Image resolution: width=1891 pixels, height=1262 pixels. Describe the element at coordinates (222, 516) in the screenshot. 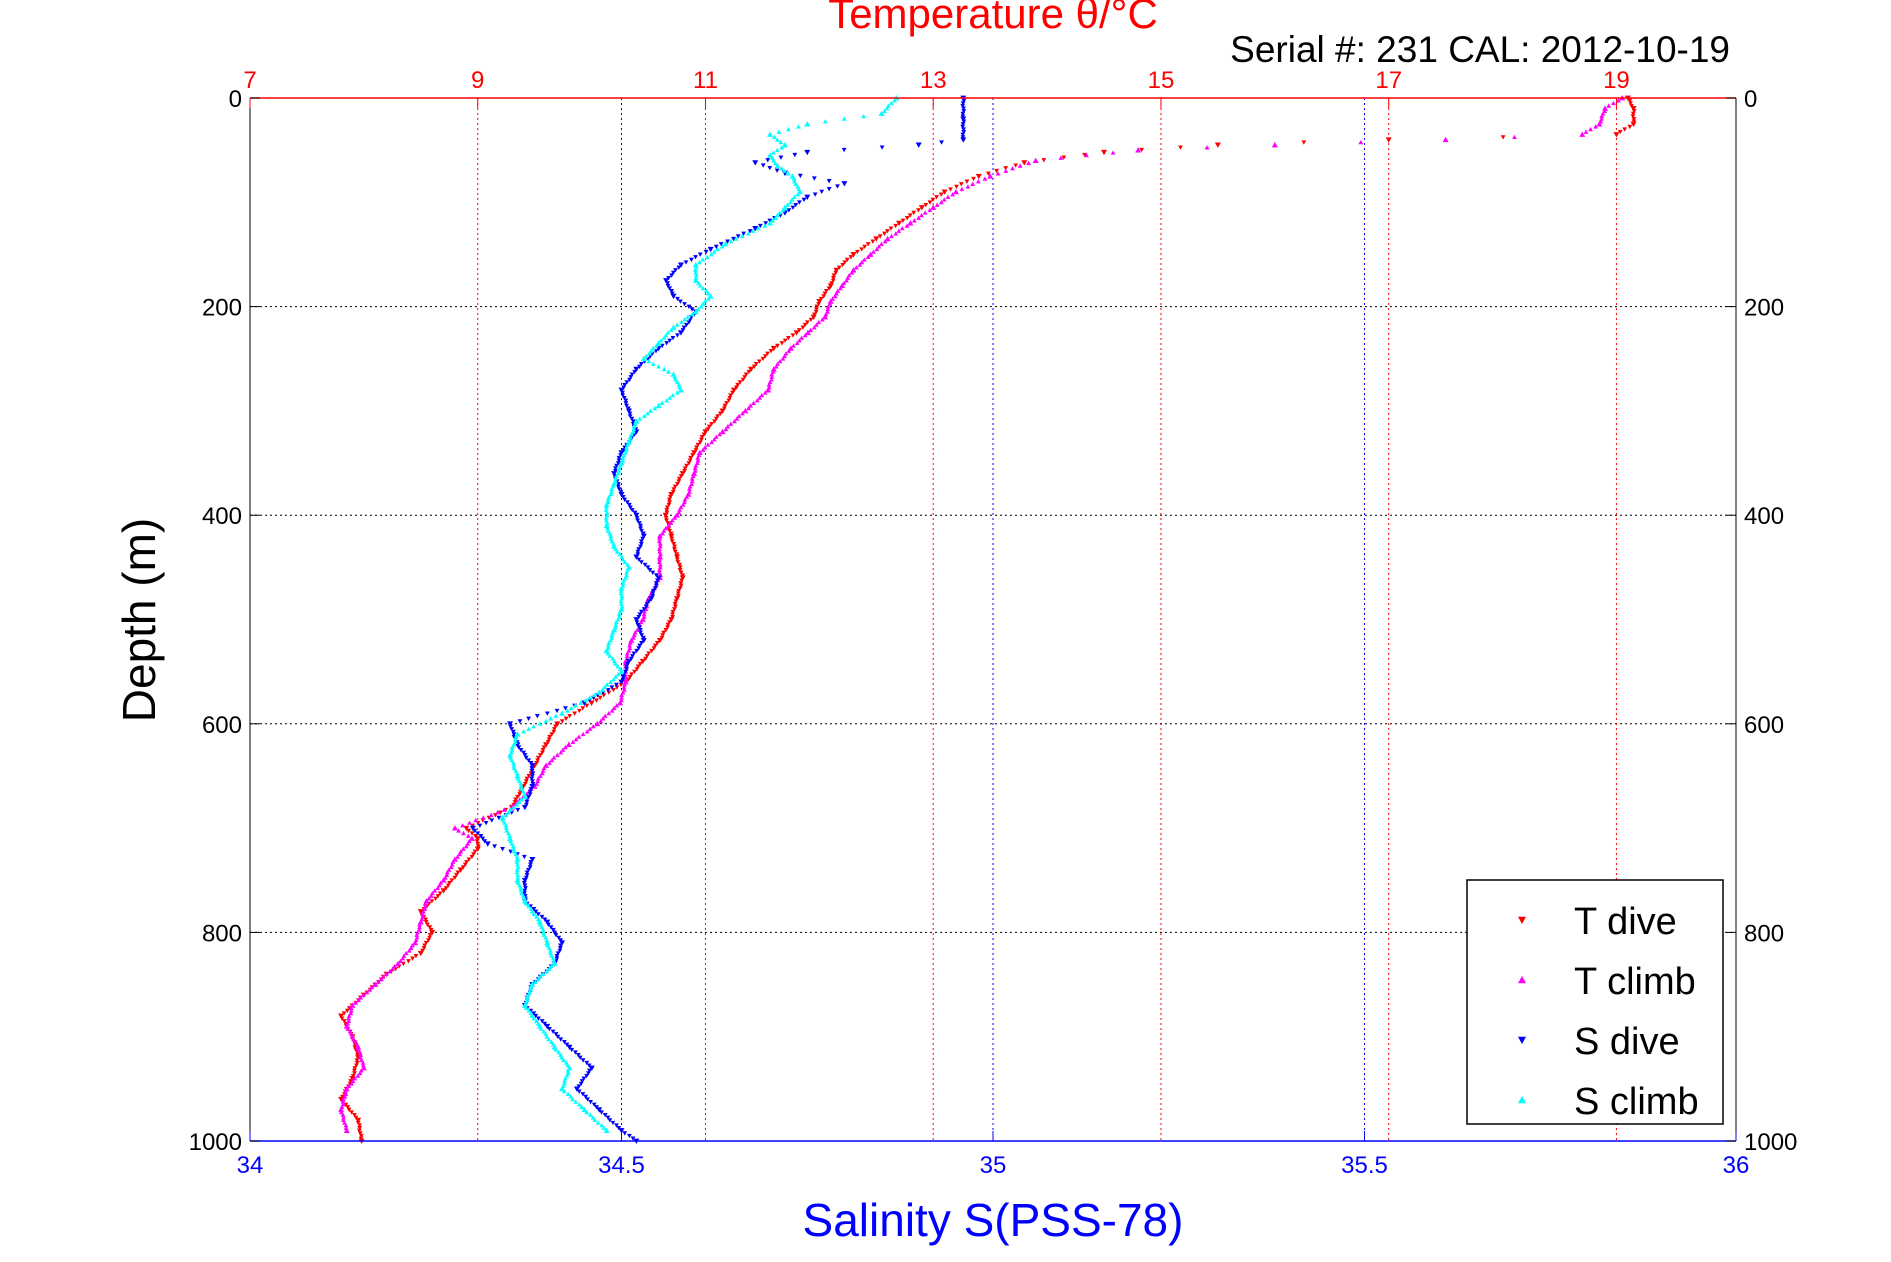

I see `y-tick-label-left: 400` at that location.